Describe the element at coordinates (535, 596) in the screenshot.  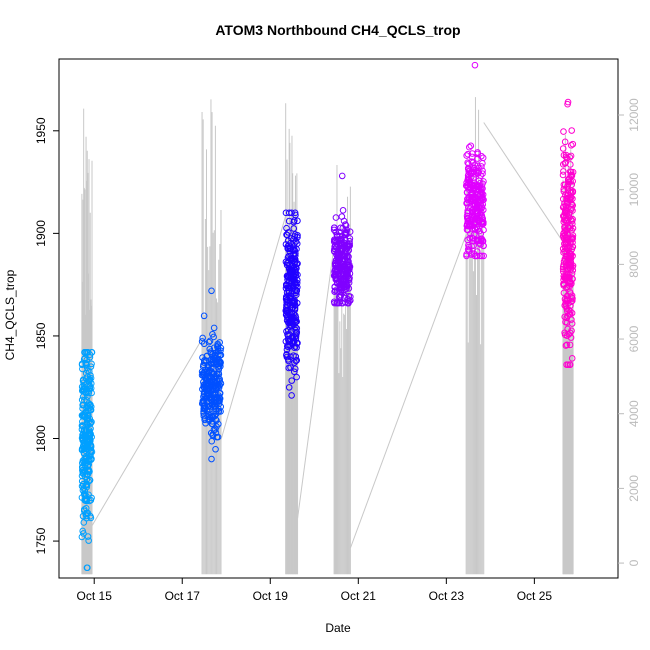
I see `x-tick-label: Oct 25` at that location.